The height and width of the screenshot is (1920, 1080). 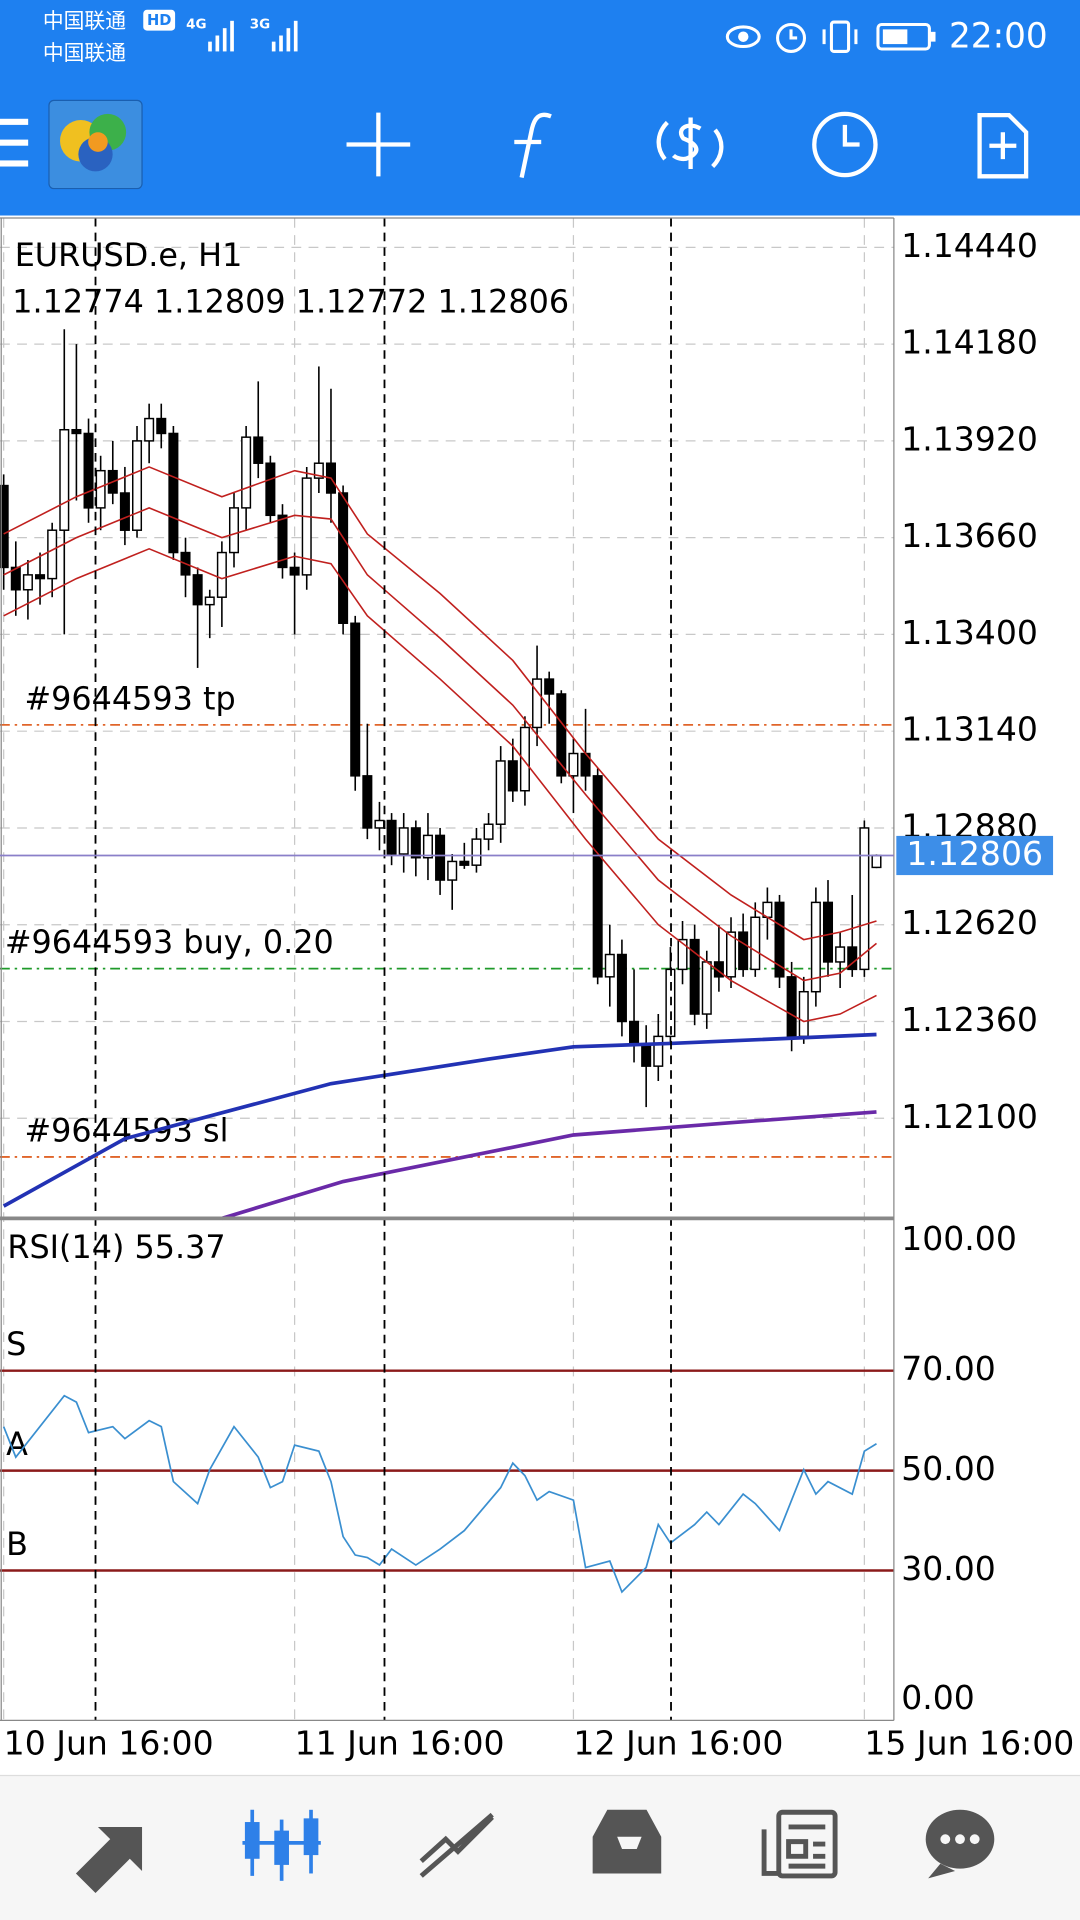 I want to click on crosshair-button, so click(x=378, y=144).